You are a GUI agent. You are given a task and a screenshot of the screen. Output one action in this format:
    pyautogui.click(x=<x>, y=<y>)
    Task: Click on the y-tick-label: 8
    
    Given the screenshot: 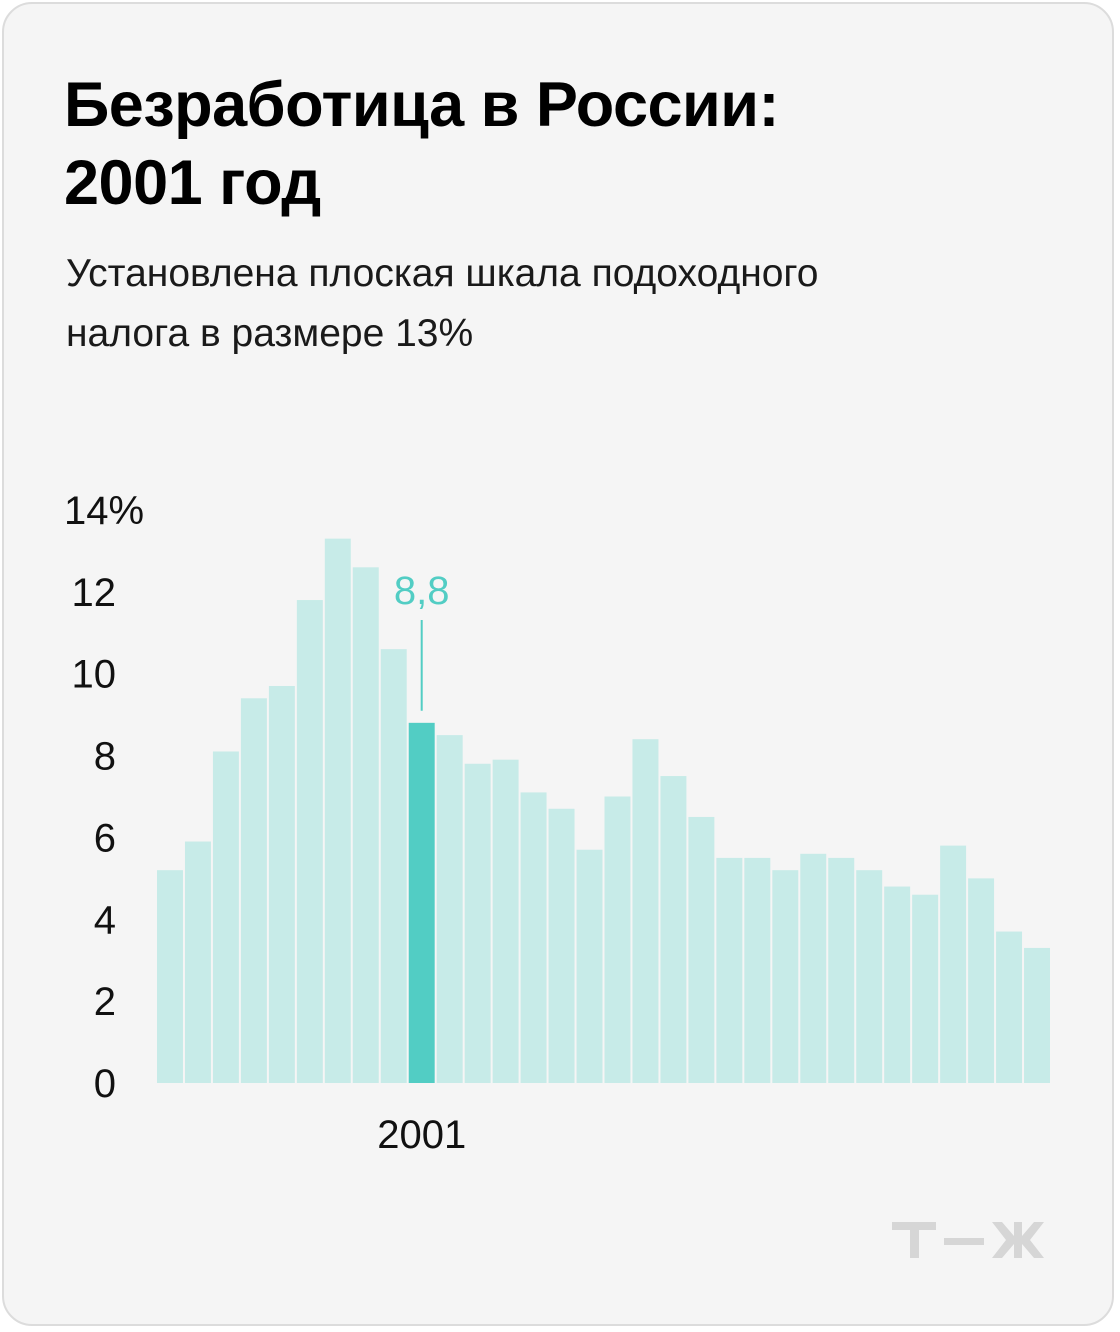 What is the action you would take?
    pyautogui.click(x=105, y=757)
    